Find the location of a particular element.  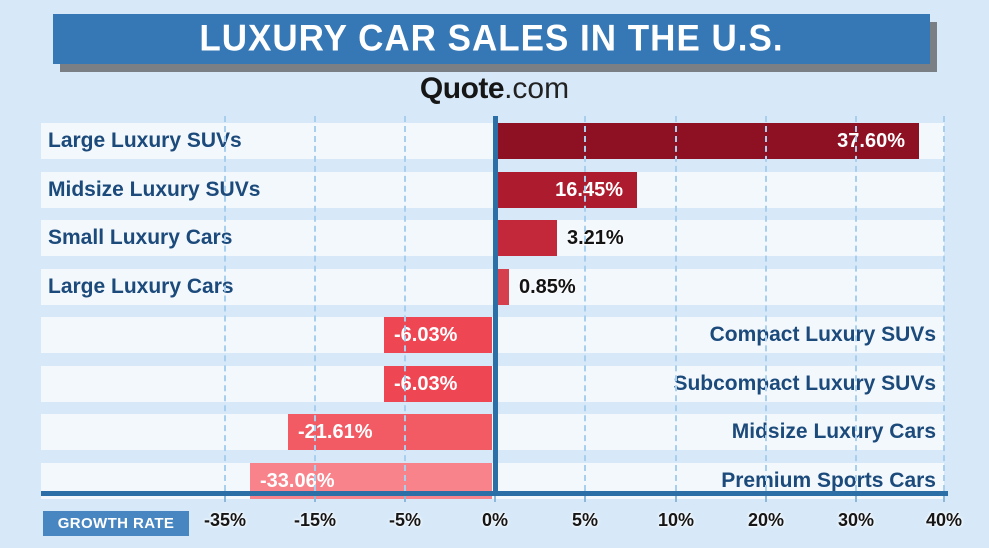

axis-tick-label: -35% is located at coordinates (225, 520).